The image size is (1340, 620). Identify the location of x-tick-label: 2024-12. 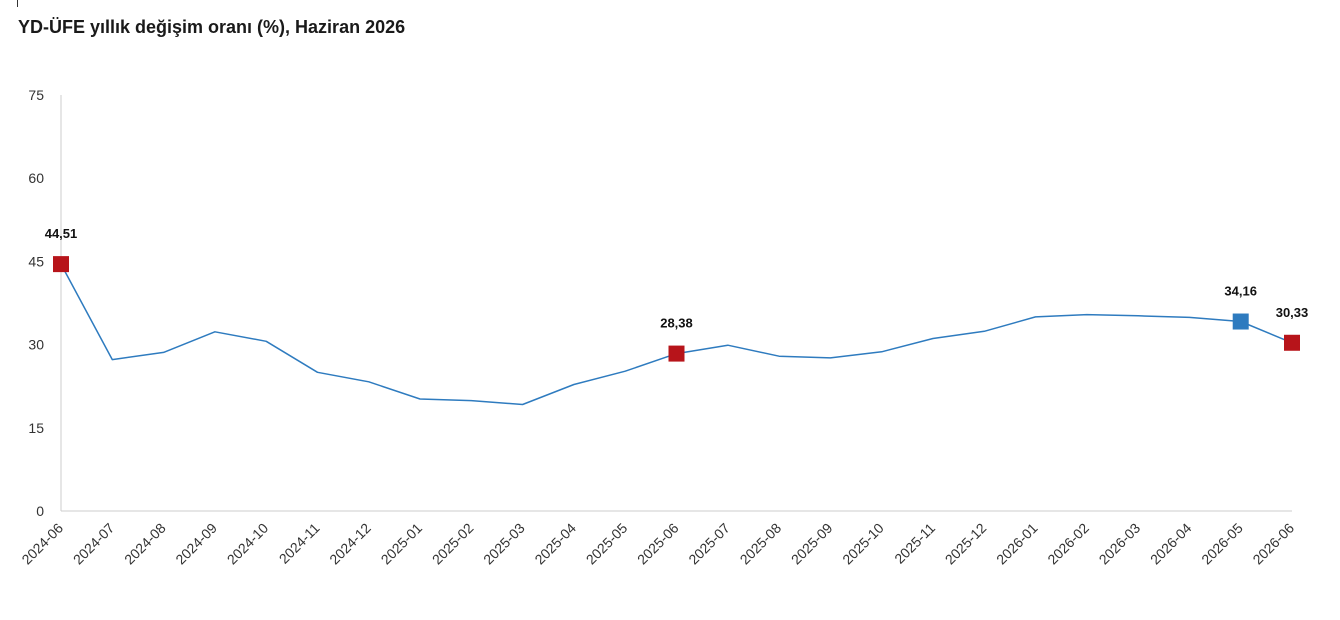
(350, 544).